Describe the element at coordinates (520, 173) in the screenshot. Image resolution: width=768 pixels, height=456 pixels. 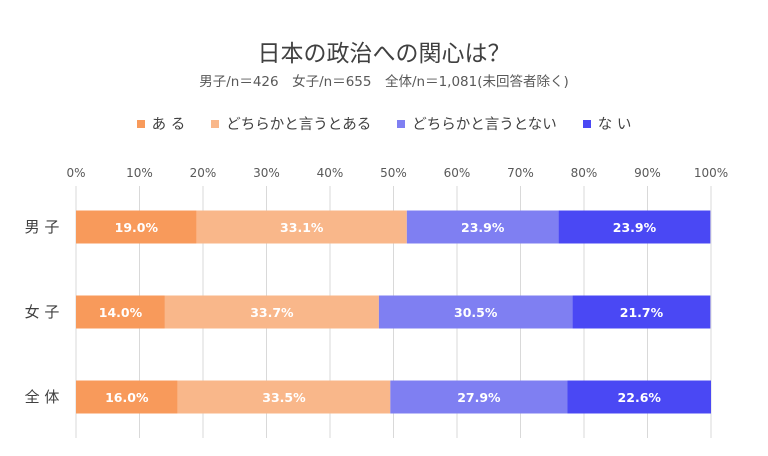
I see `x-tick-label: 70%` at that location.